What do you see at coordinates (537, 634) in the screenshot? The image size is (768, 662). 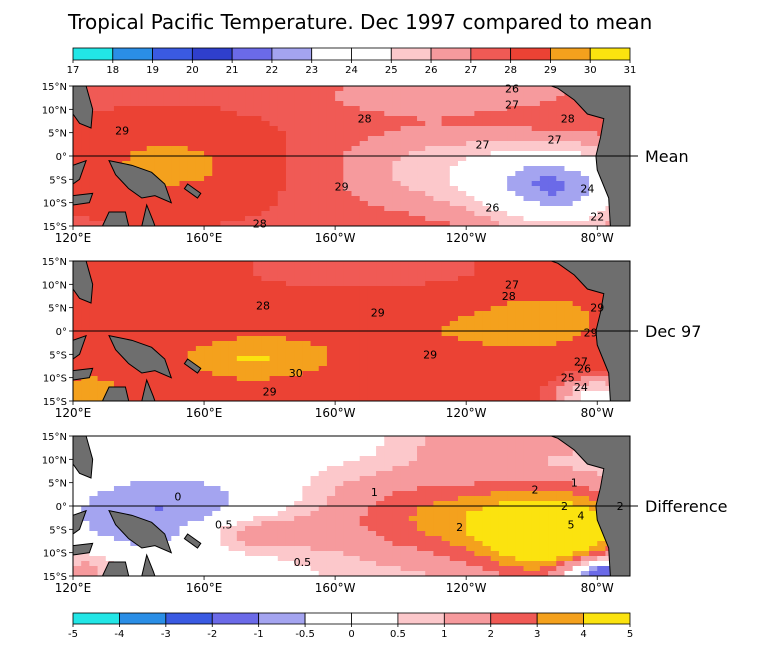 I see `colorbar-tick-label: 3` at bounding box center [537, 634].